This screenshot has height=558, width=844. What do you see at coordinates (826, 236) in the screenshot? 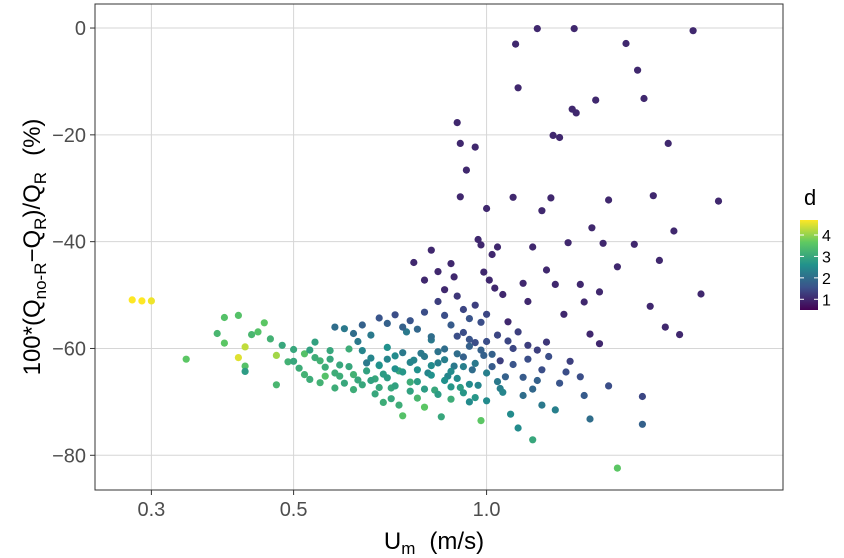
I see `legend-tick-label: 4` at bounding box center [826, 236].